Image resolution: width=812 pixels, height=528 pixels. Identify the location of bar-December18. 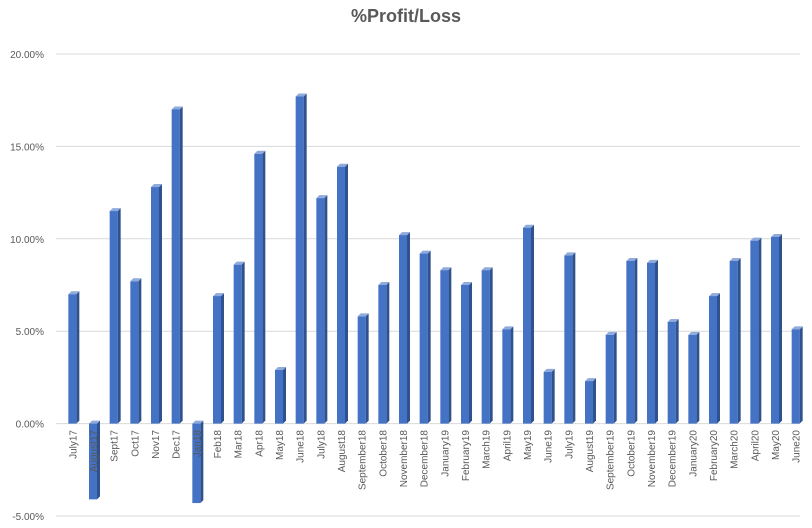
(425, 337).